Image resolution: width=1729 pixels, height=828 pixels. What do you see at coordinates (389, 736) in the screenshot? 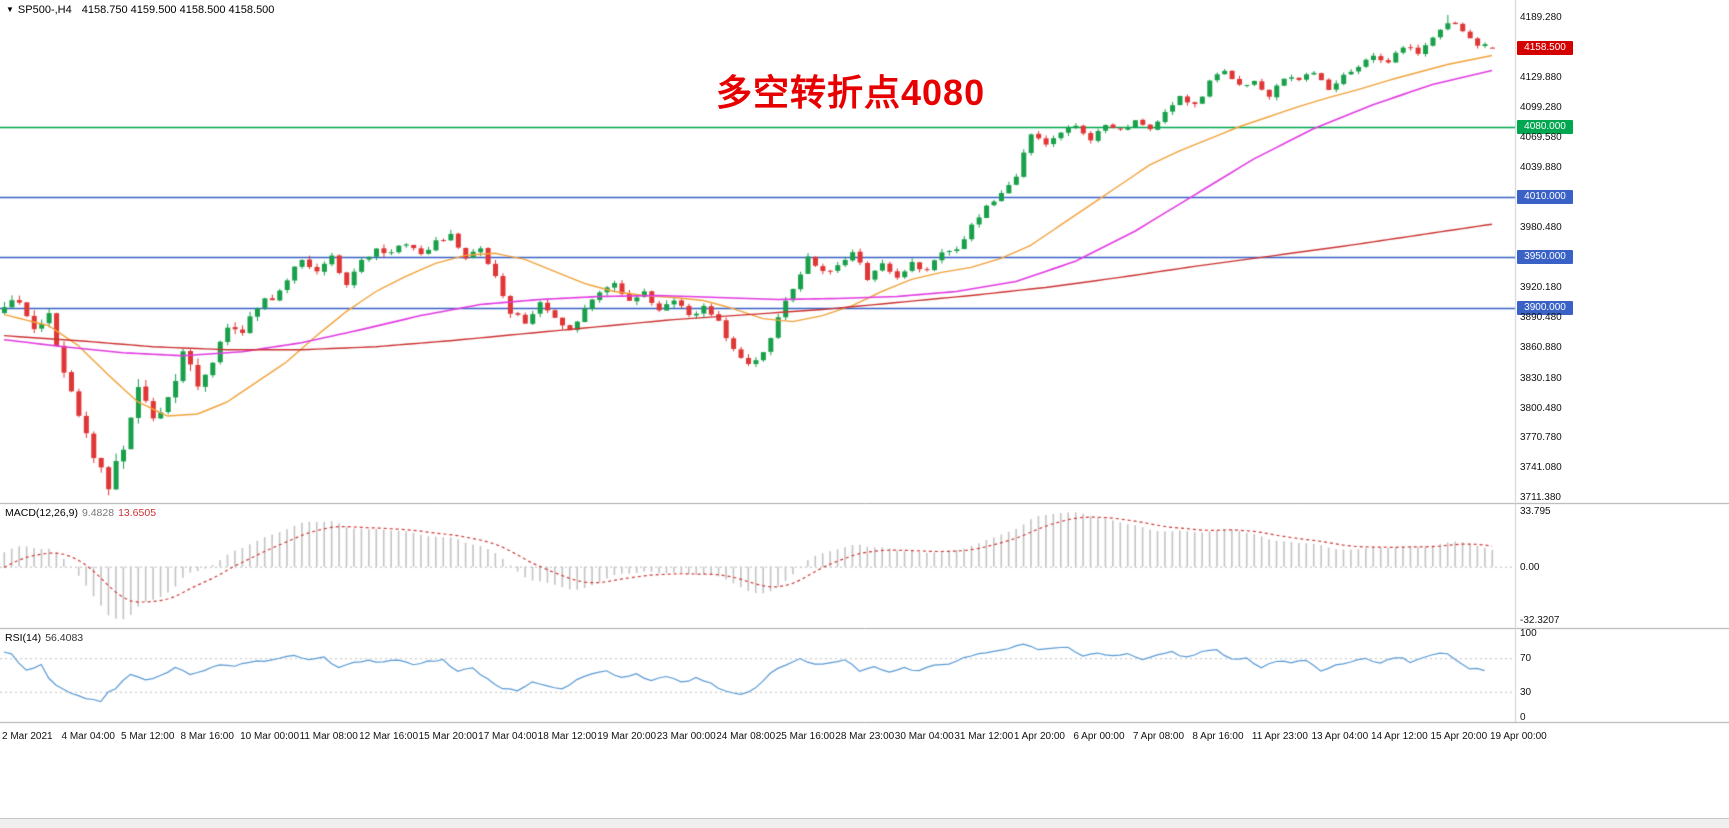
I see `time-axis-label: 12 Mar 16:00` at bounding box center [389, 736].